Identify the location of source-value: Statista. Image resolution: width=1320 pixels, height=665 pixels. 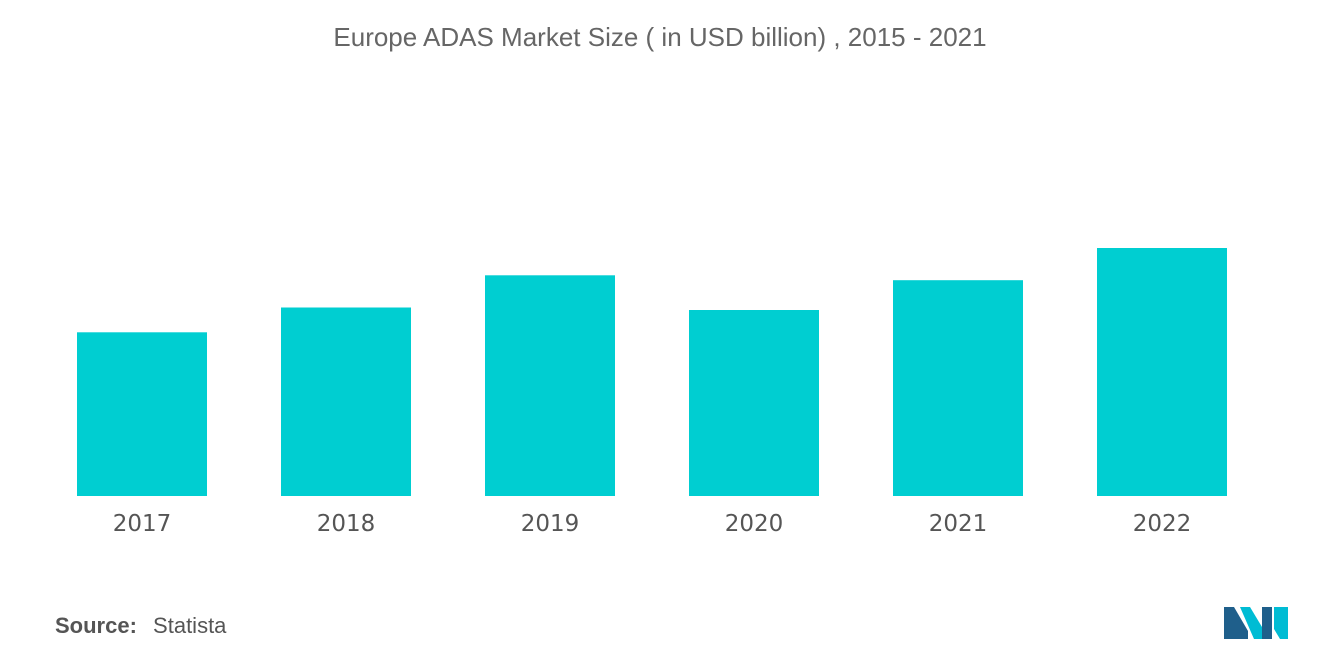
(190, 625).